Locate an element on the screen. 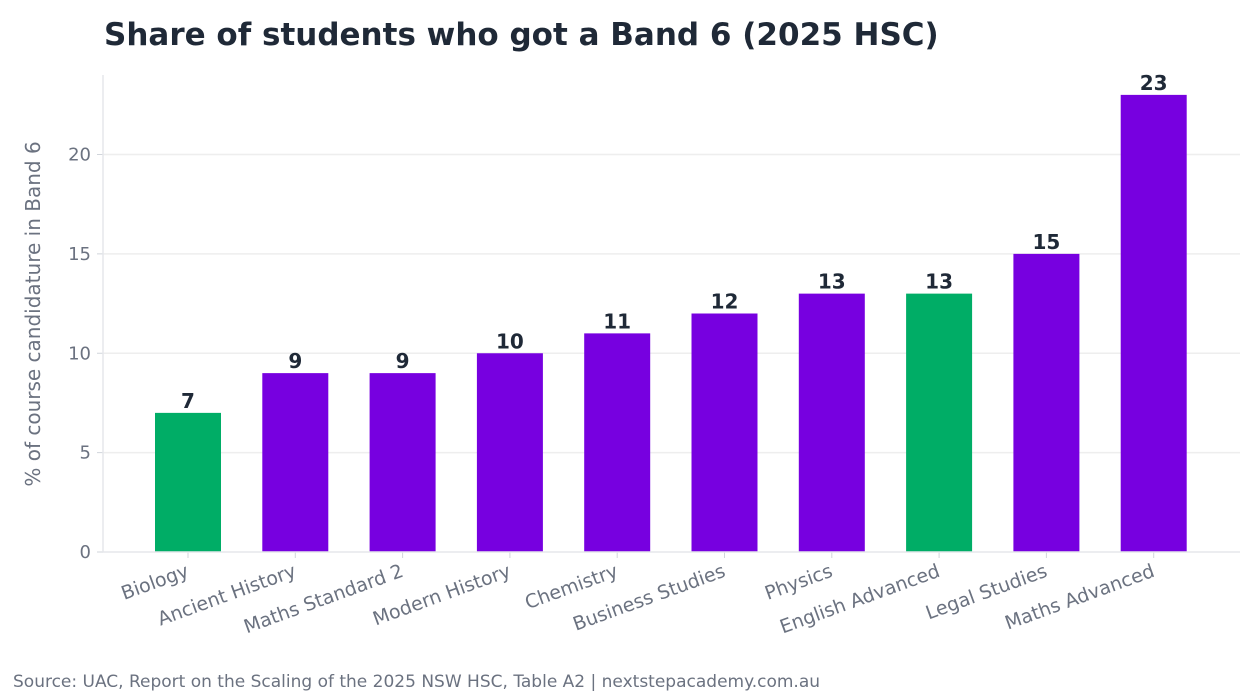  bar-value-label: 15 is located at coordinates (1046, 242).